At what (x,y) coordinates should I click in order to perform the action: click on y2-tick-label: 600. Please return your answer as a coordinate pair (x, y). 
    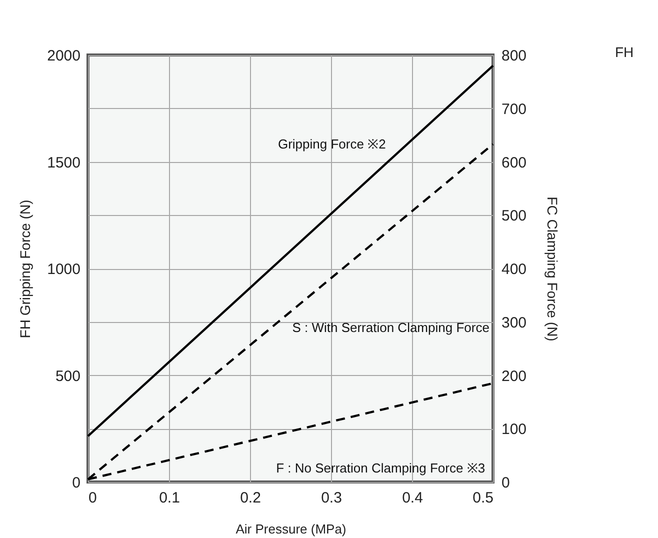
    Looking at the image, I should click on (514, 163).